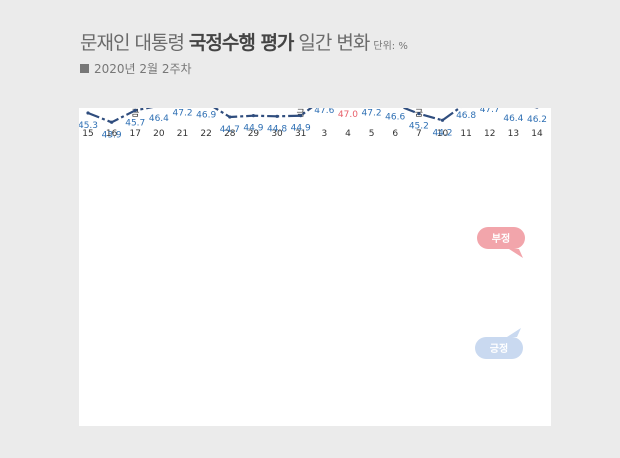 Image resolution: width=620 pixels, height=458 pixels. I want to click on x-tick-label-13: 6, so click(395, 134).